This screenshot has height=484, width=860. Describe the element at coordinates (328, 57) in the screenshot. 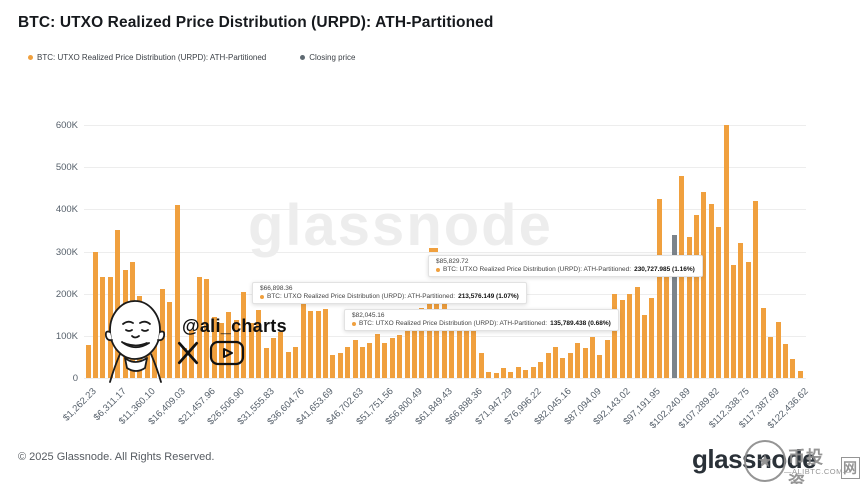

I see `legend-item-closing: Closing price` at that location.